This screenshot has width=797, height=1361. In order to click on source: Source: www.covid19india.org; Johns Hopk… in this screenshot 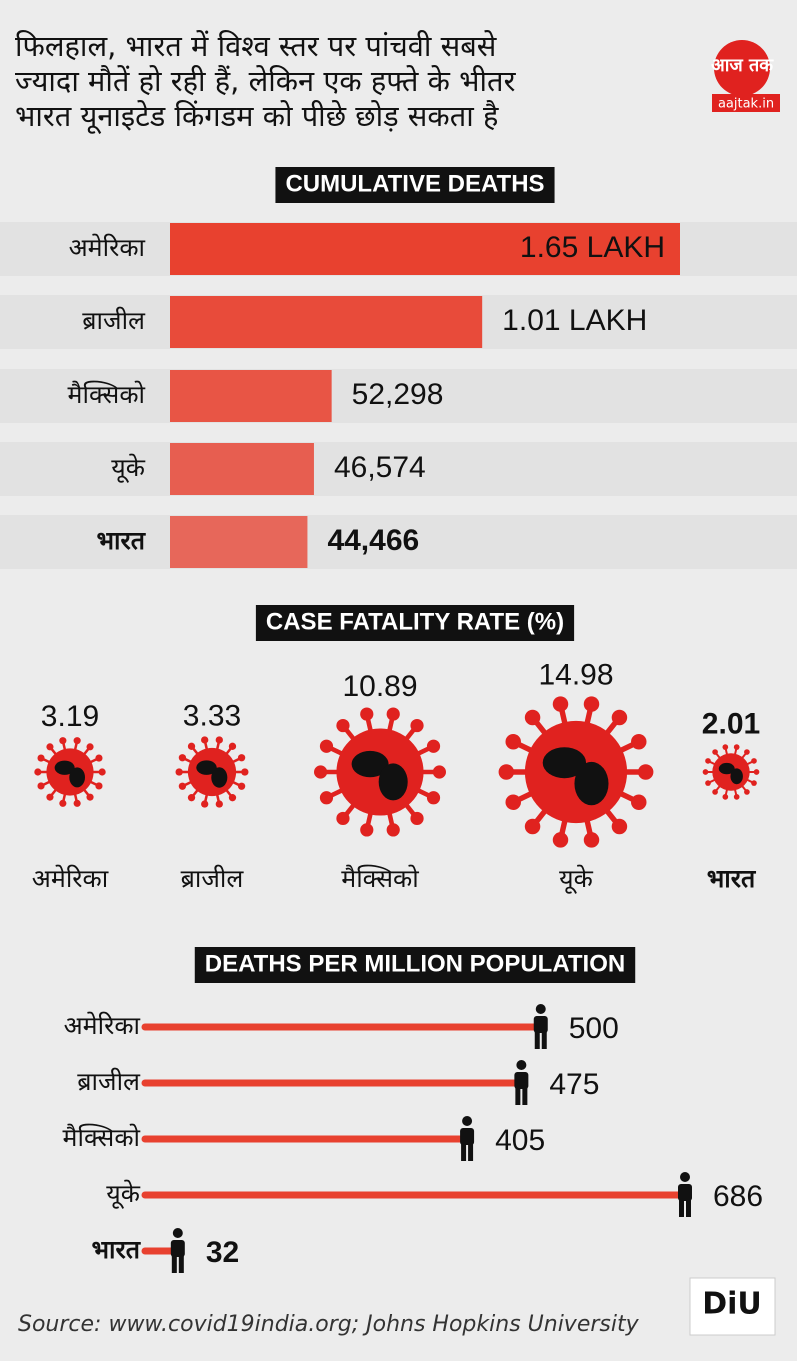, I will do `click(329, 1324)`.